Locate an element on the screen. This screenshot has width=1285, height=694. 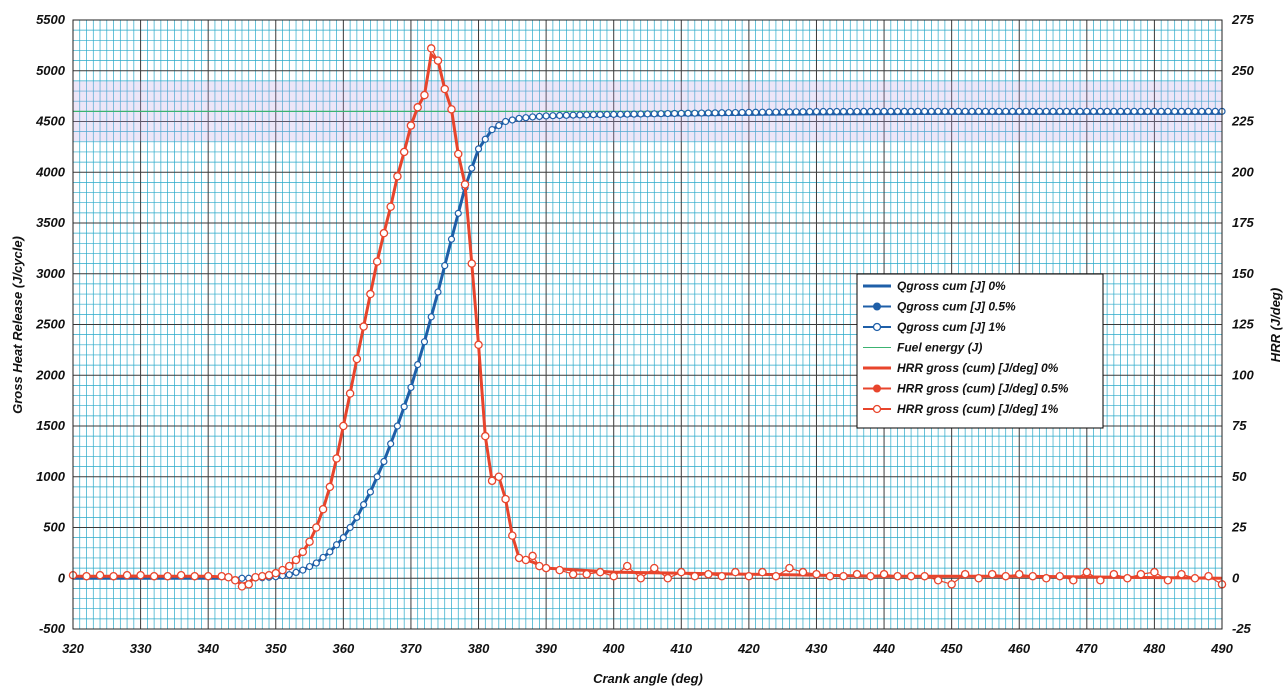
y-axis-left-title: Gross Heat Release (J/cycle) is located at coordinates (17, 325).